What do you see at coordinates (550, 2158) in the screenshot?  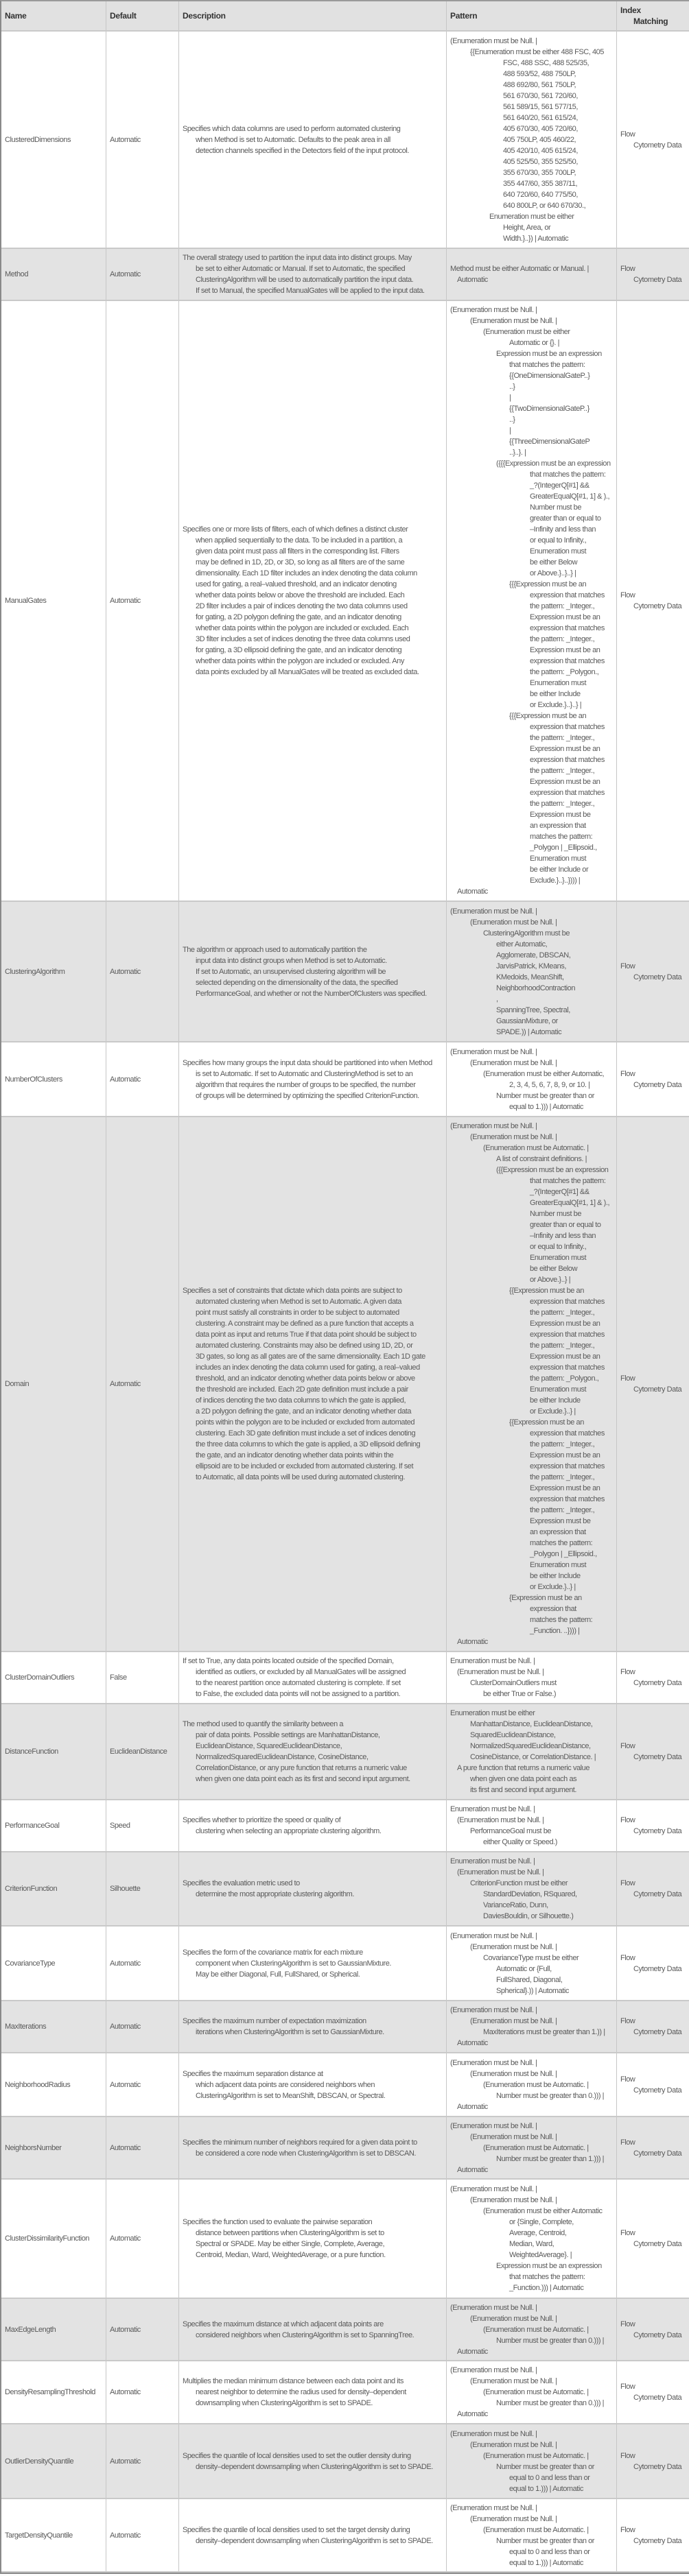 I see `pattern-line: Number must be greater than 1.))) |` at bounding box center [550, 2158].